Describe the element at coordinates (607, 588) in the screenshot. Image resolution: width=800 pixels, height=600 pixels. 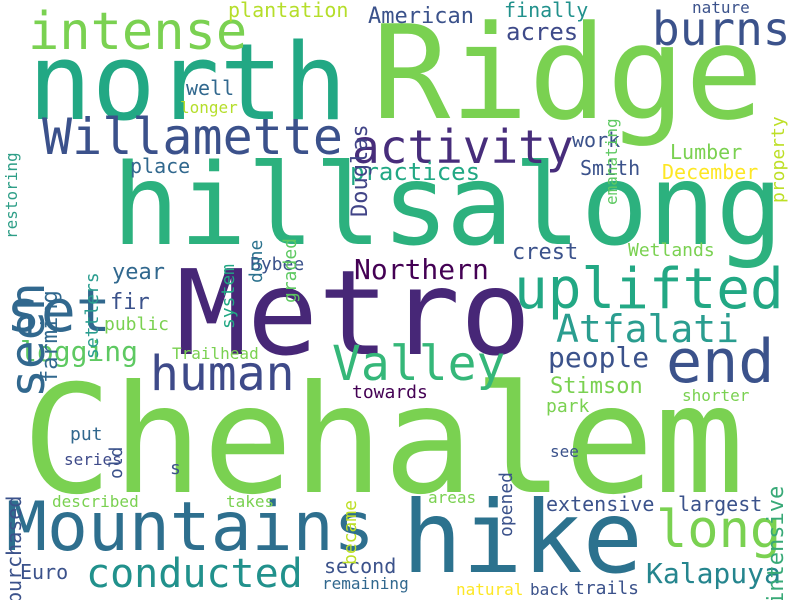
I see `word-trails: trails` at that location.